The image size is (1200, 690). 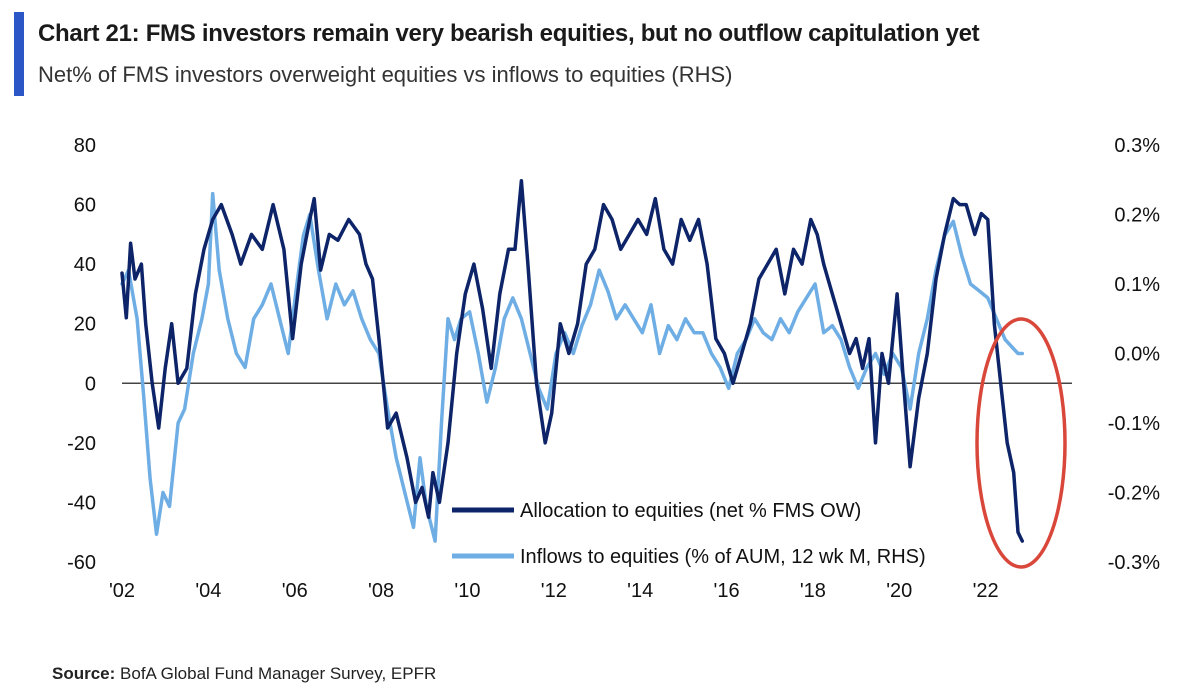 I want to click on x-tick-label: '20, so click(x=899, y=591).